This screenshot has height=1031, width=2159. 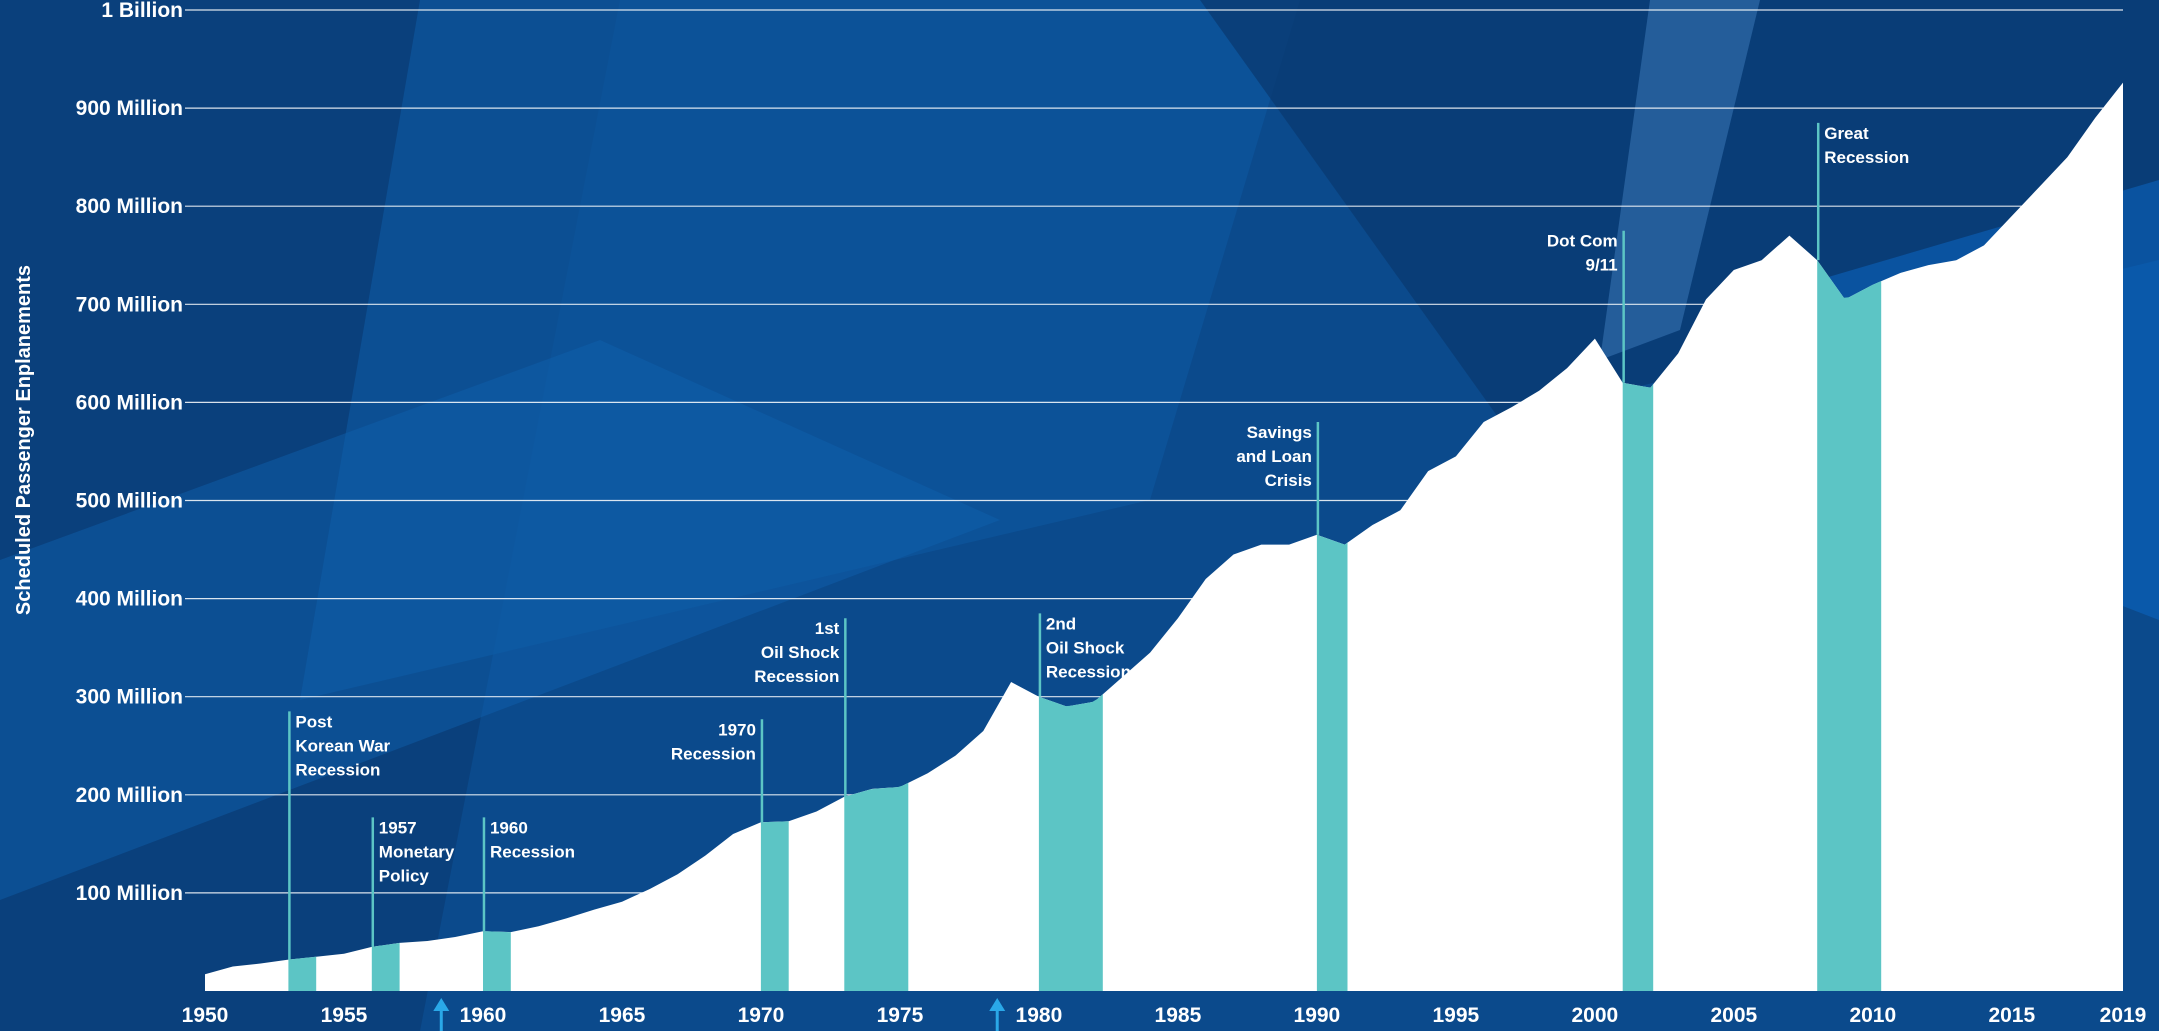 What do you see at coordinates (1279, 432) in the screenshot?
I see `recession-label: Savings` at bounding box center [1279, 432].